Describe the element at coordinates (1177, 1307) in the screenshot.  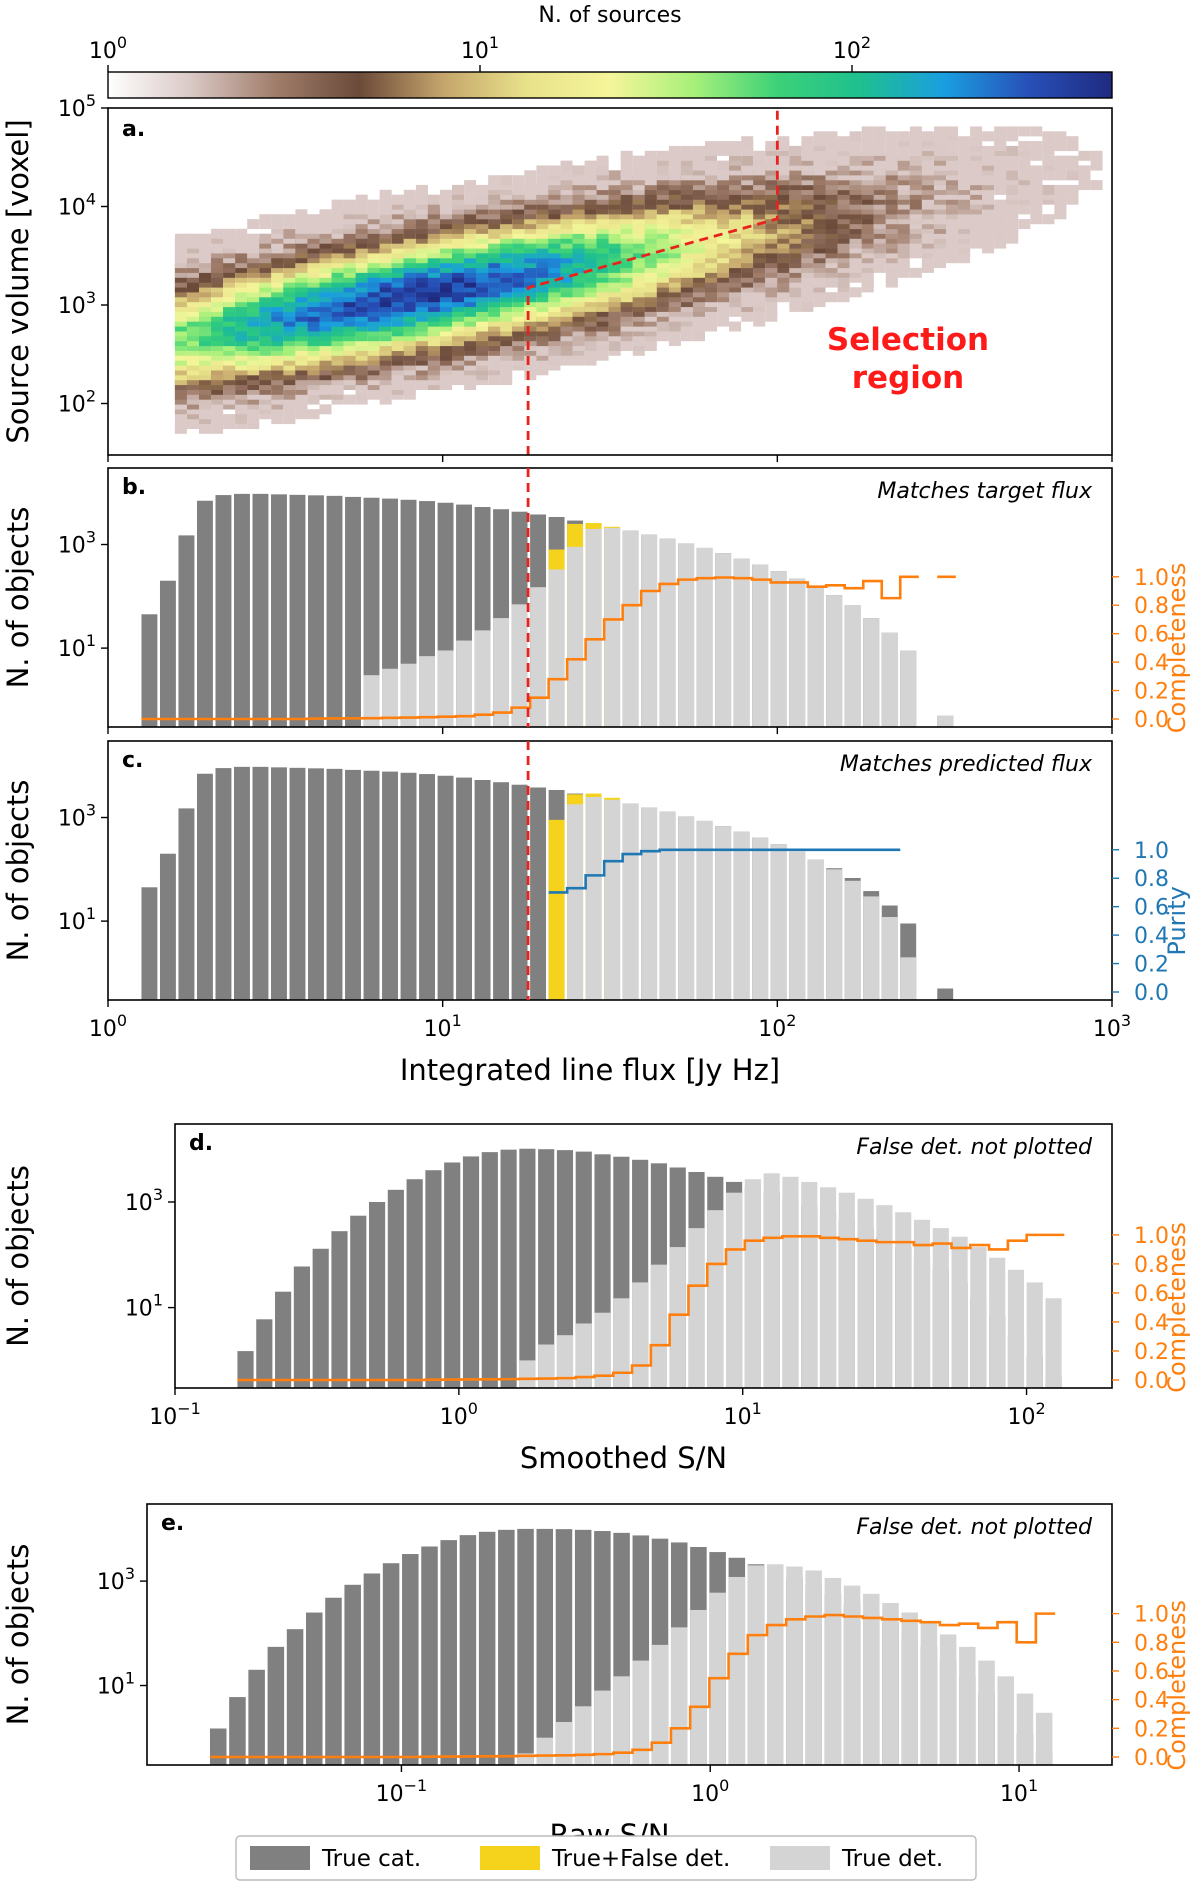
I see `right-axis-label: Completeness` at that location.